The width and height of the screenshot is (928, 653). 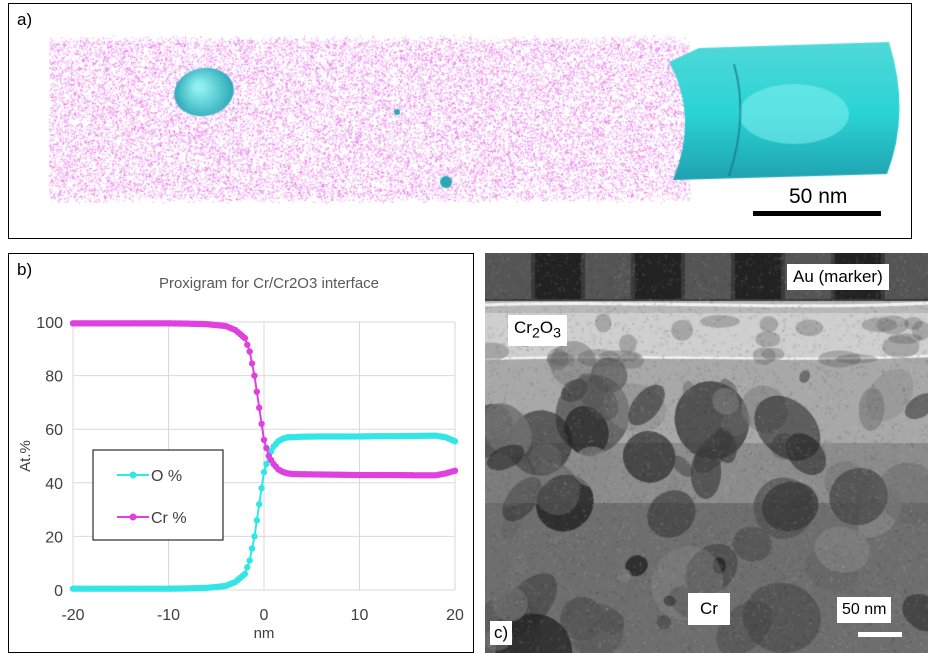 I want to click on y-tick-label: 40, so click(x=54, y=484).